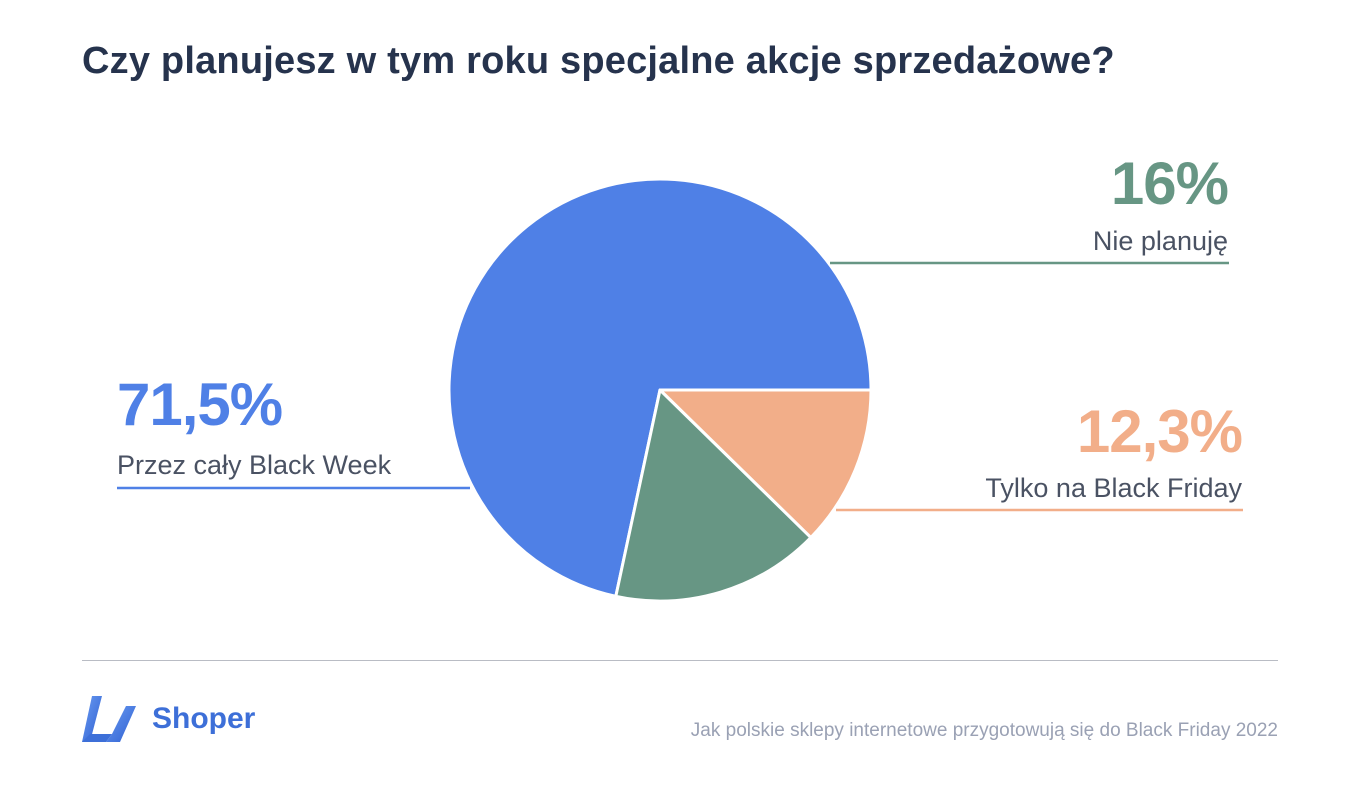 The height and width of the screenshot is (792, 1350). I want to click on category-label-nie-planuje: Nie planuję, so click(1160, 241).